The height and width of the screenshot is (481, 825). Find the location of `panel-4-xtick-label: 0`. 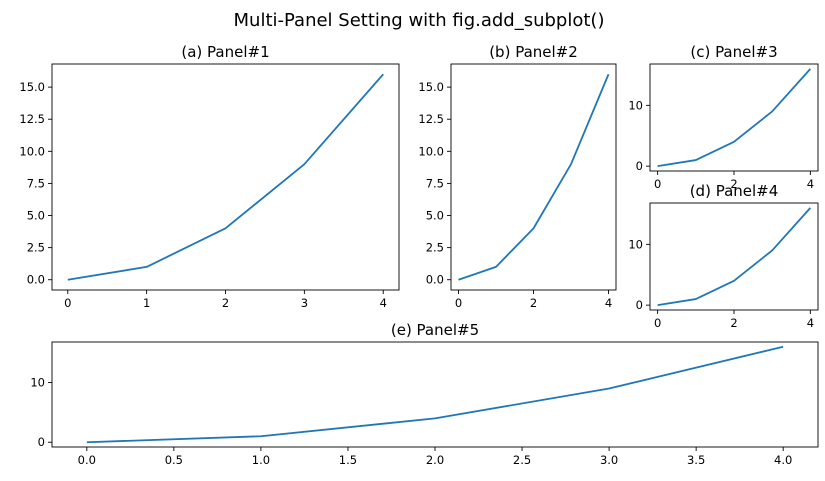

panel-4-xtick-label: 0 is located at coordinates (657, 323).